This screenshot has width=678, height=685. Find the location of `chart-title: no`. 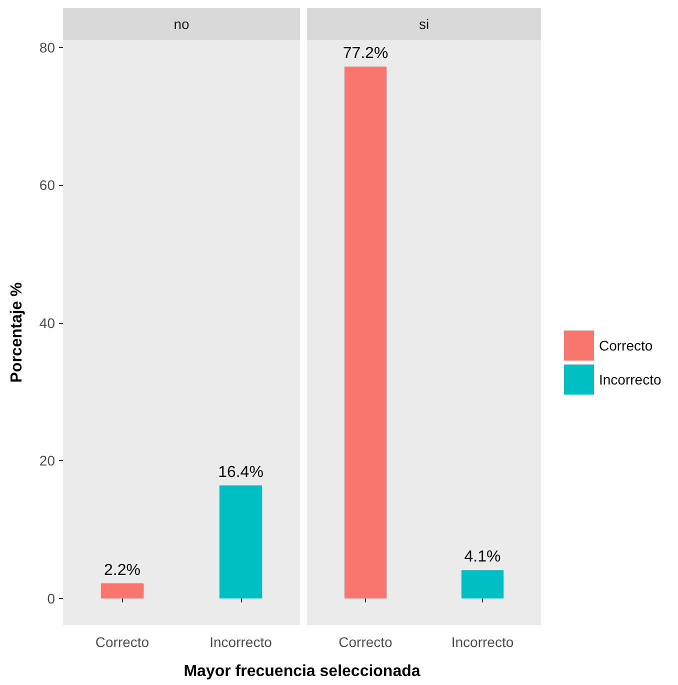

chart-title: no is located at coordinates (181, 24).